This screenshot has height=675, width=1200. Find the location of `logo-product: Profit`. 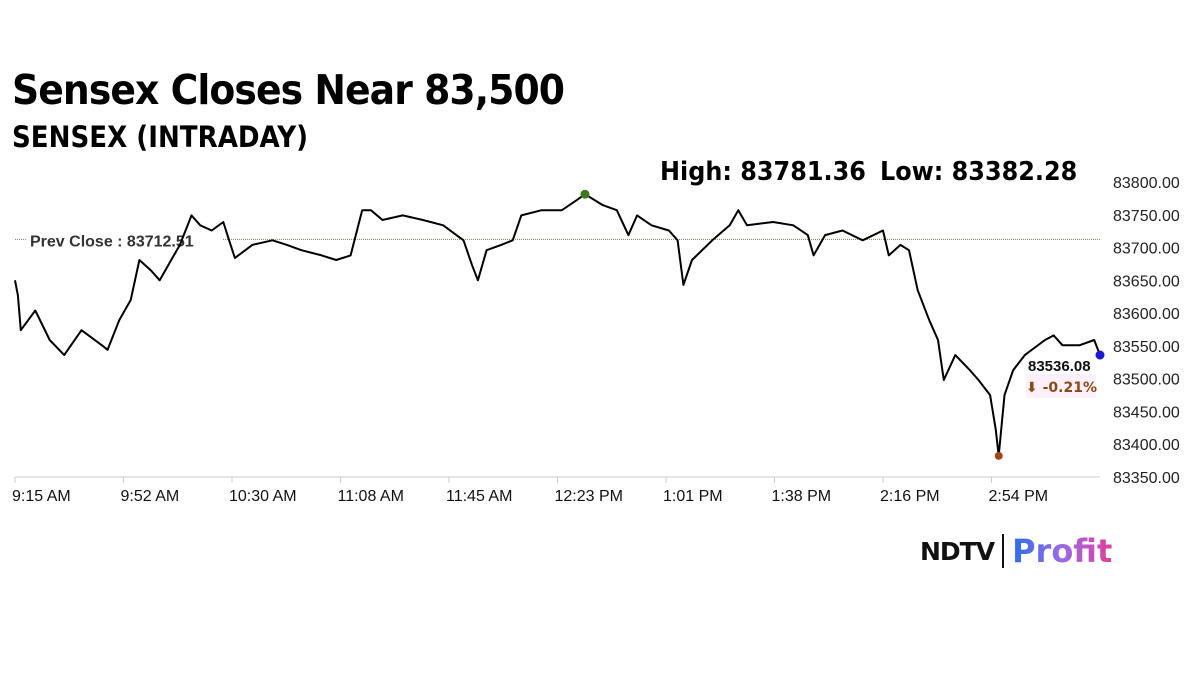

logo-product: Profit is located at coordinates (1062, 551).